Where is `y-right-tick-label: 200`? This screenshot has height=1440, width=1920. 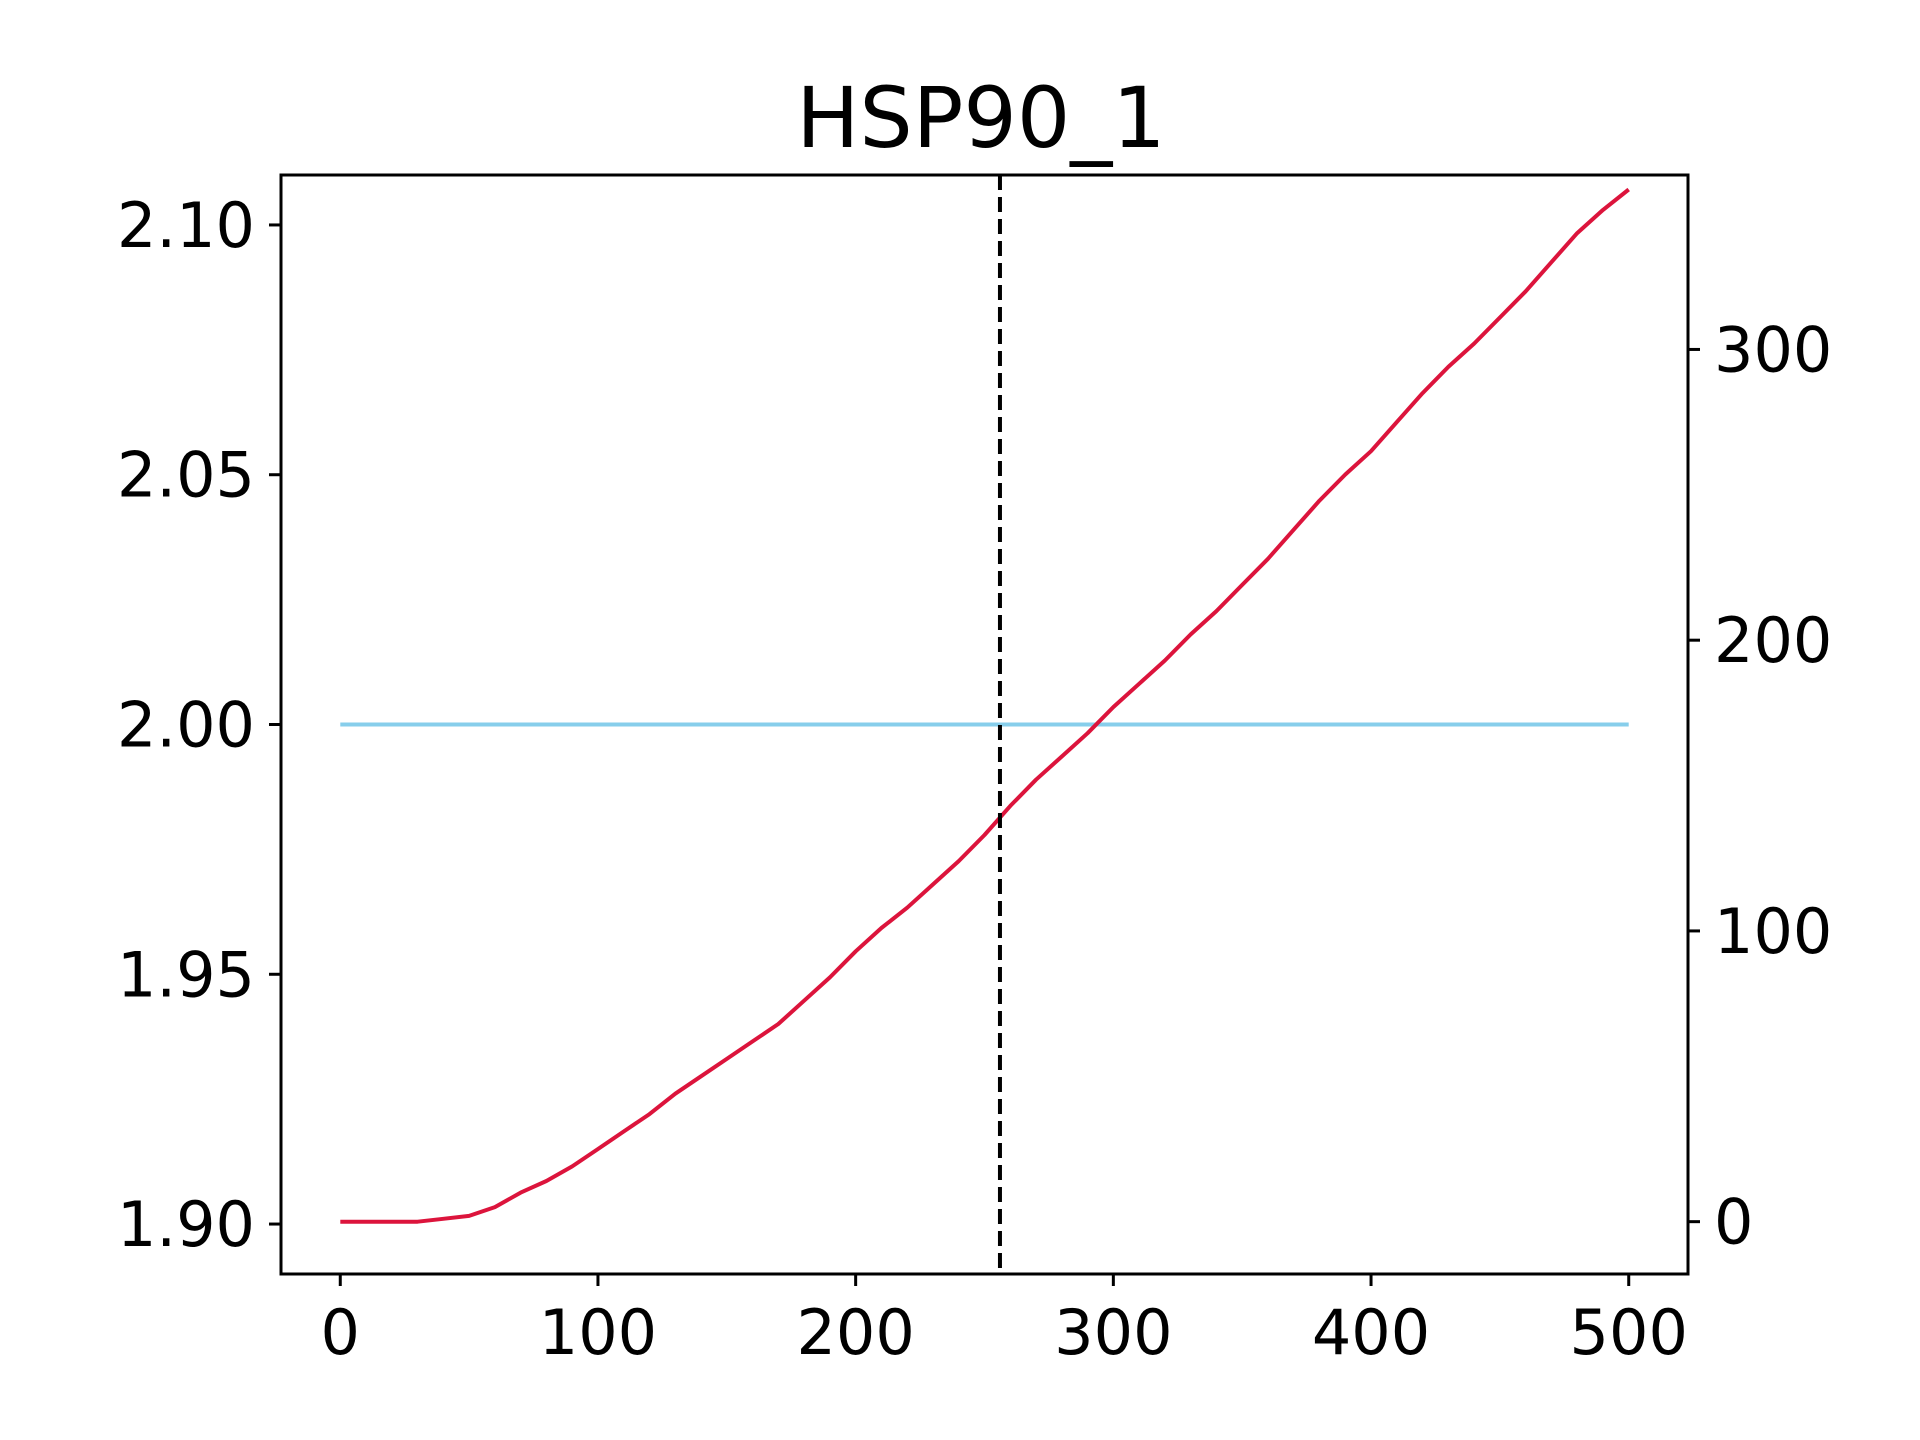 y-right-tick-label: 200 is located at coordinates (1773, 640).